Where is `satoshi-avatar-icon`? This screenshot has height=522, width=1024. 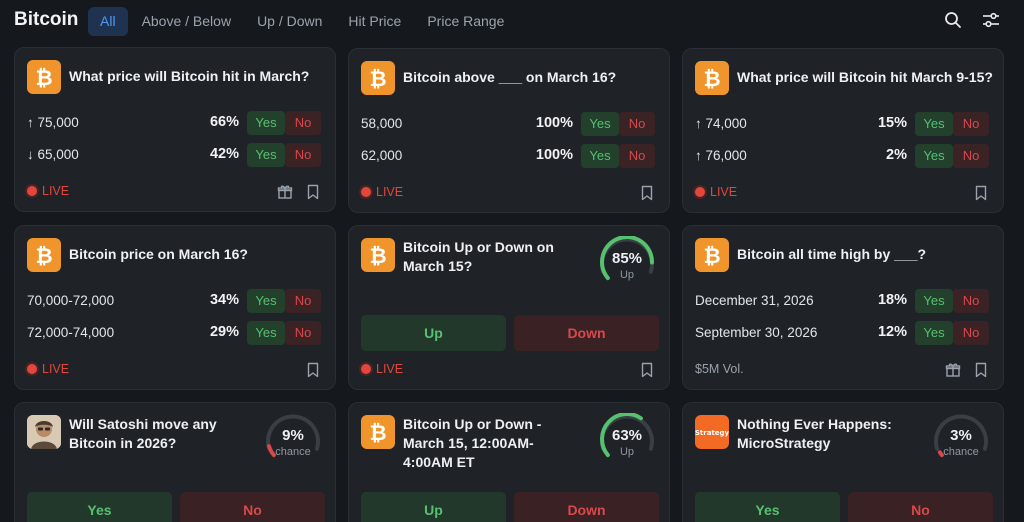 satoshi-avatar-icon is located at coordinates (44, 432).